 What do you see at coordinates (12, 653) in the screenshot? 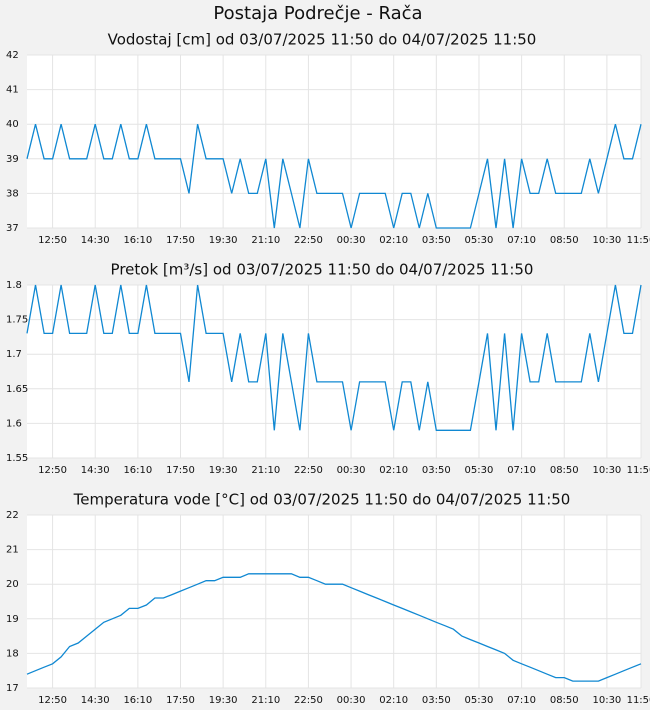
I see `y-tick-label: 18` at bounding box center [12, 653].